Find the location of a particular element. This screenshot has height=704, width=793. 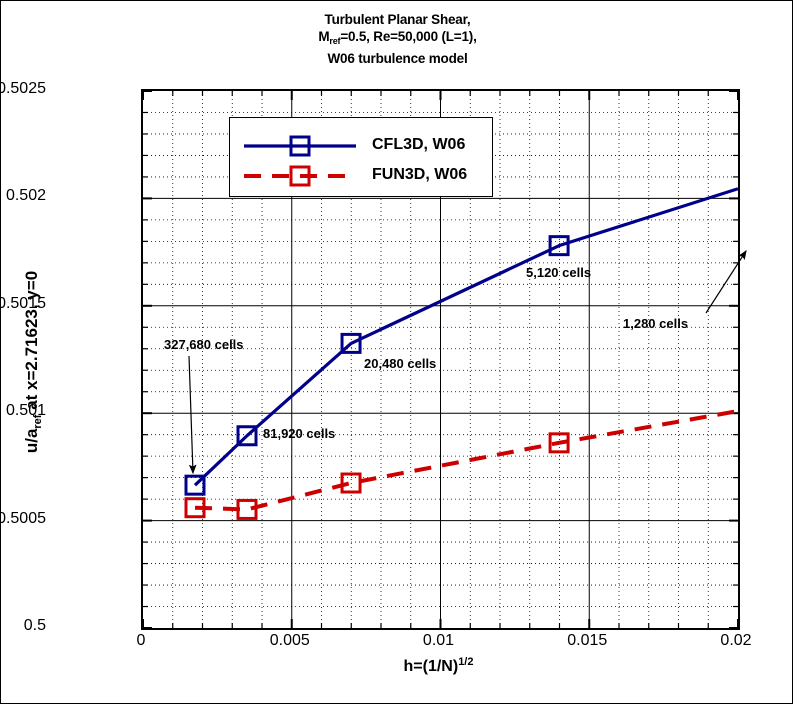

y-tick-label: 0.5015 is located at coordinates (23, 303).